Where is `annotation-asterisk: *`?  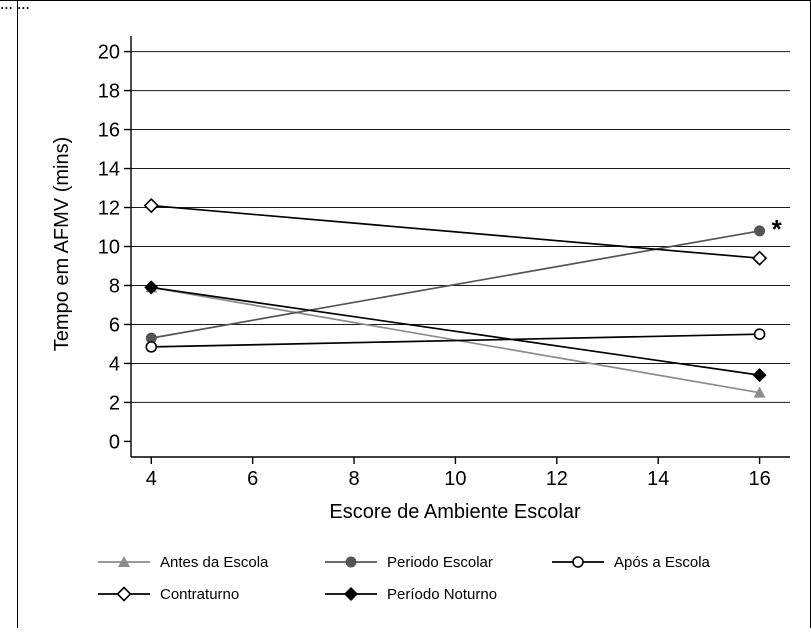
annotation-asterisk: * is located at coordinates (777, 229).